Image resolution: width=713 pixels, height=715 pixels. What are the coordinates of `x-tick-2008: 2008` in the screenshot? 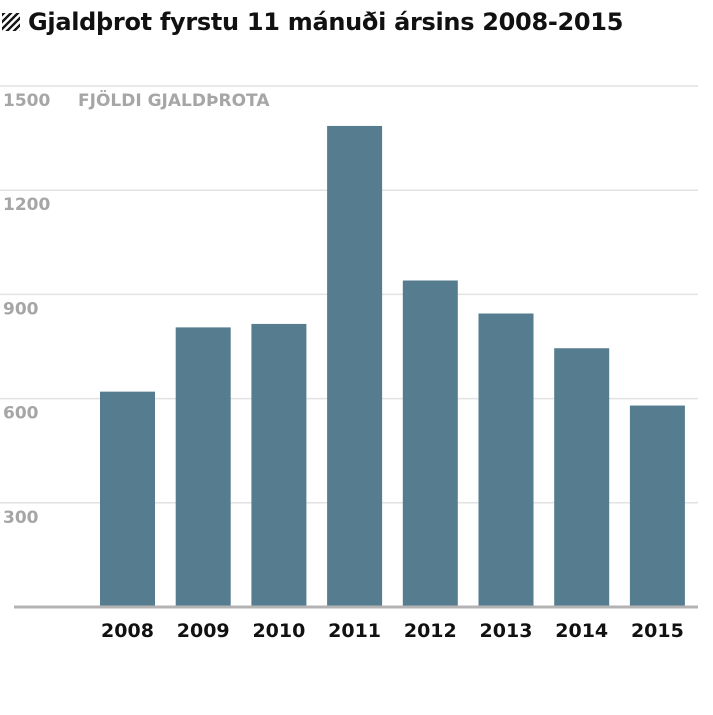 It's located at (127, 631).